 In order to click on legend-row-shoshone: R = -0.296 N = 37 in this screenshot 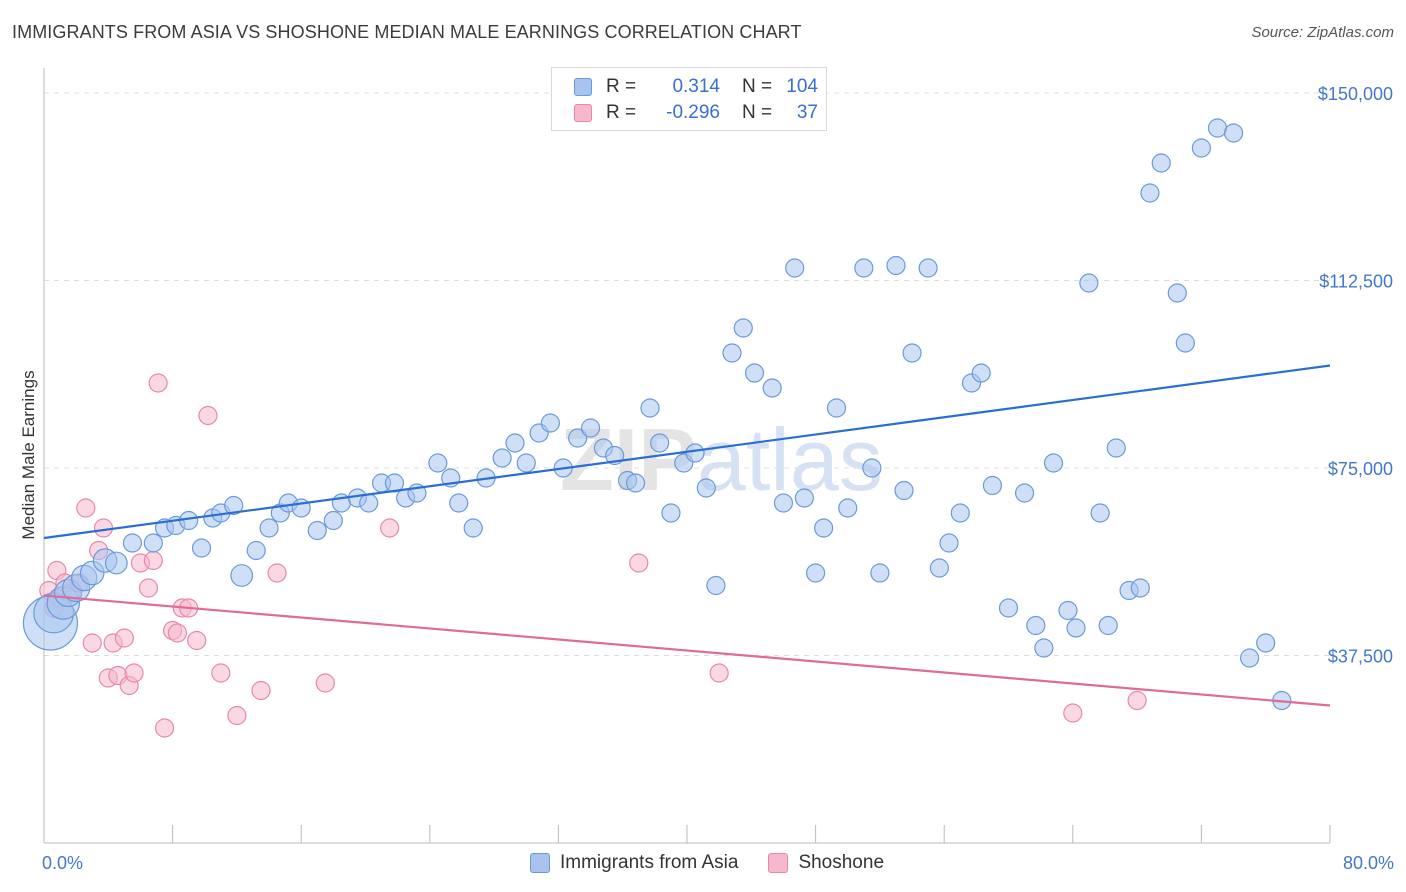, I will do `click(696, 113)`.